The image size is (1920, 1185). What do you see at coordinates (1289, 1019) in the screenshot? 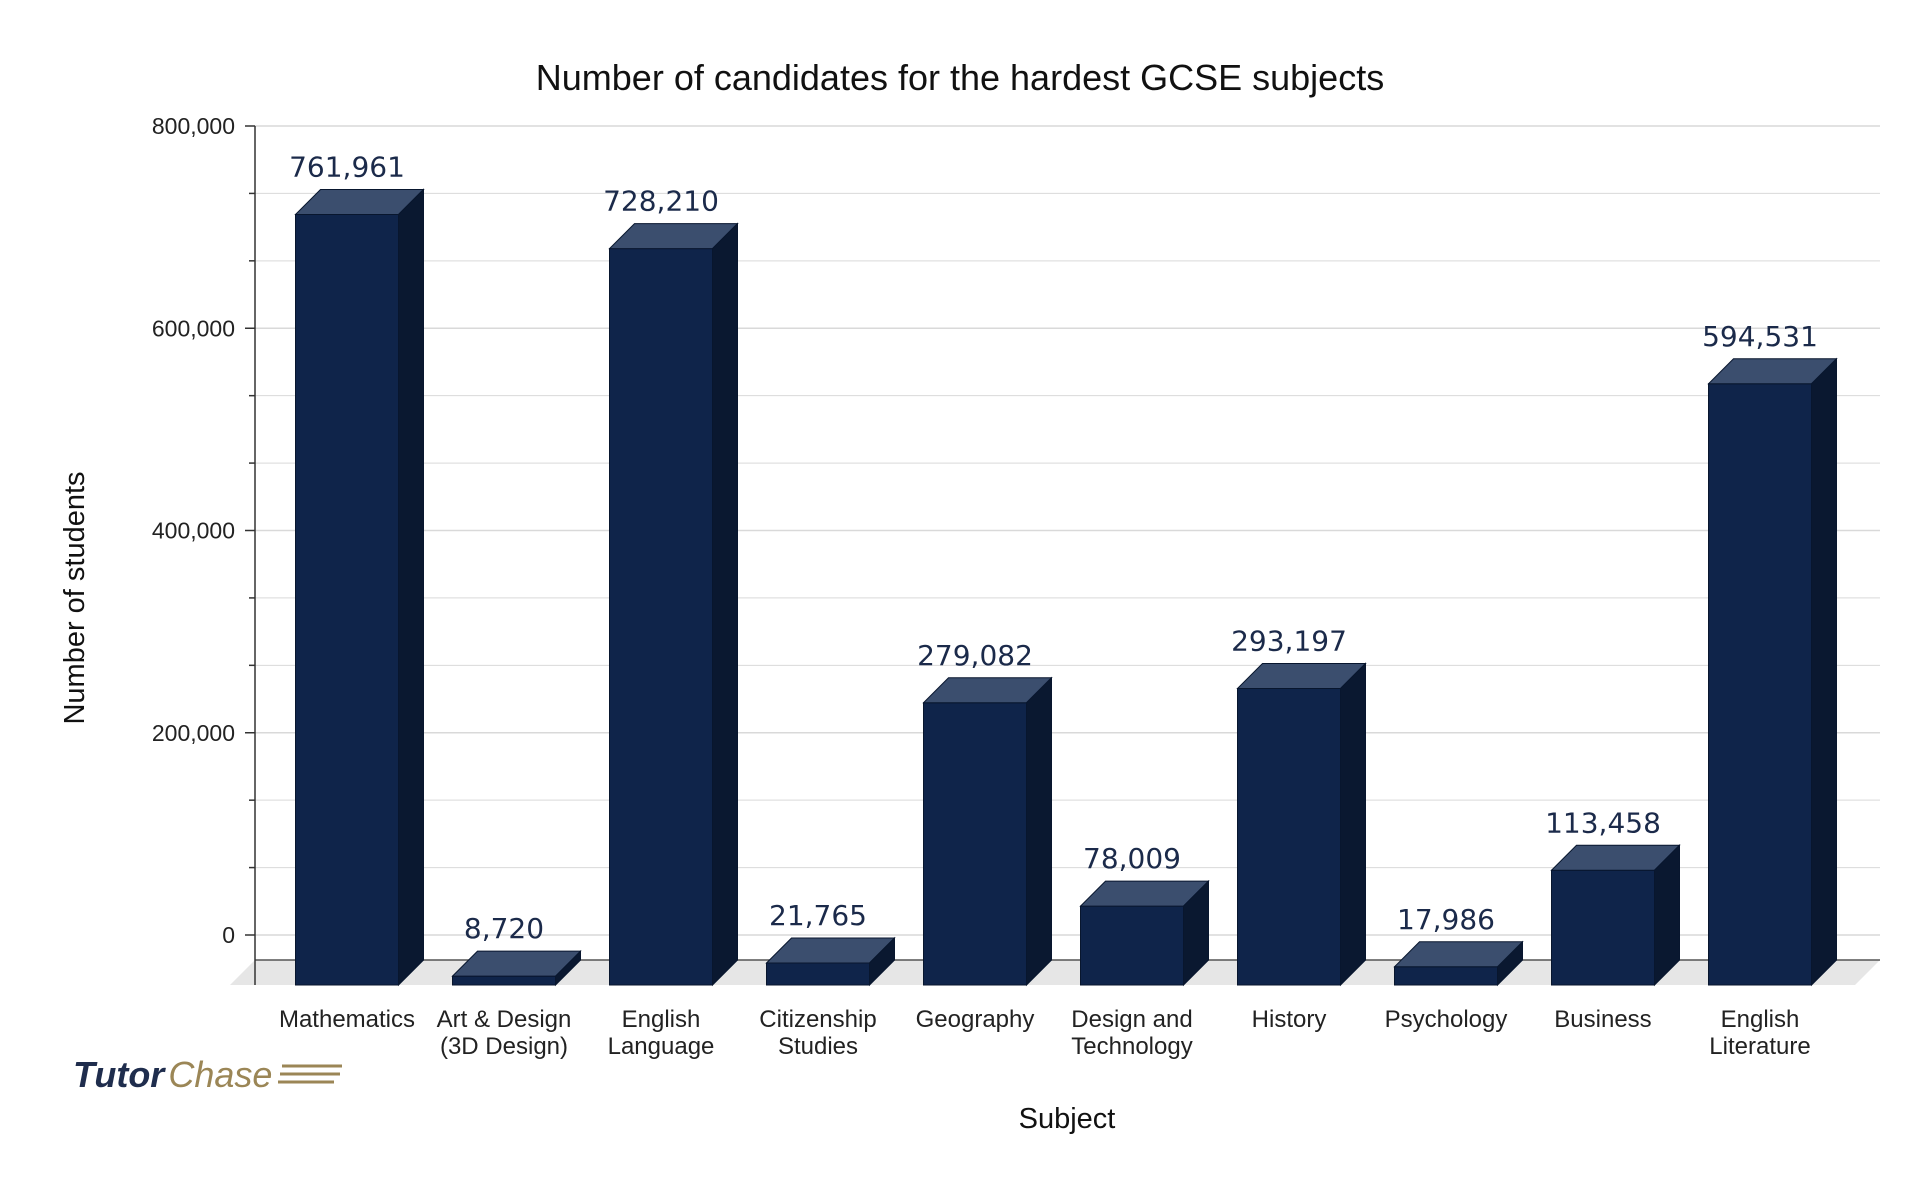
I see `x-tick-label: History` at bounding box center [1289, 1019].